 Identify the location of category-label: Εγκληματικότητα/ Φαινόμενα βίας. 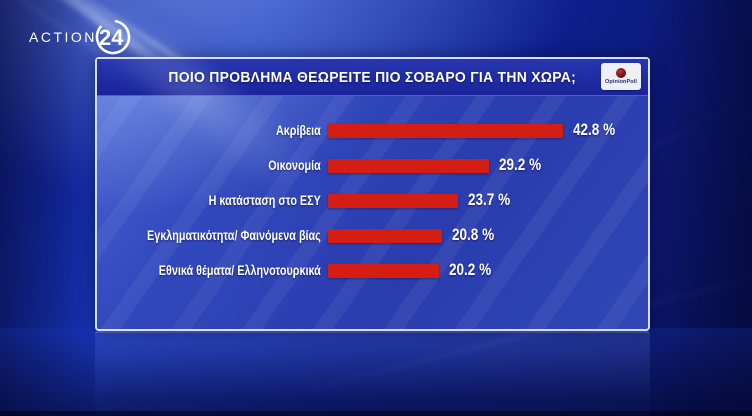
(234, 235).